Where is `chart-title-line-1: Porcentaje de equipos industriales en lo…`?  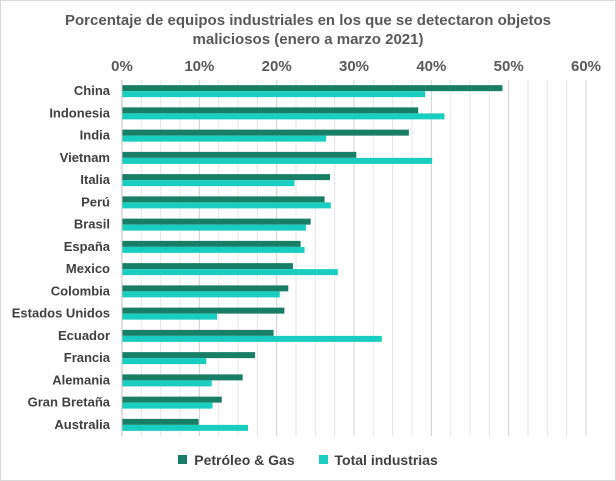 chart-title-line-1: Porcentaje de equipos industriales en lo… is located at coordinates (308, 20).